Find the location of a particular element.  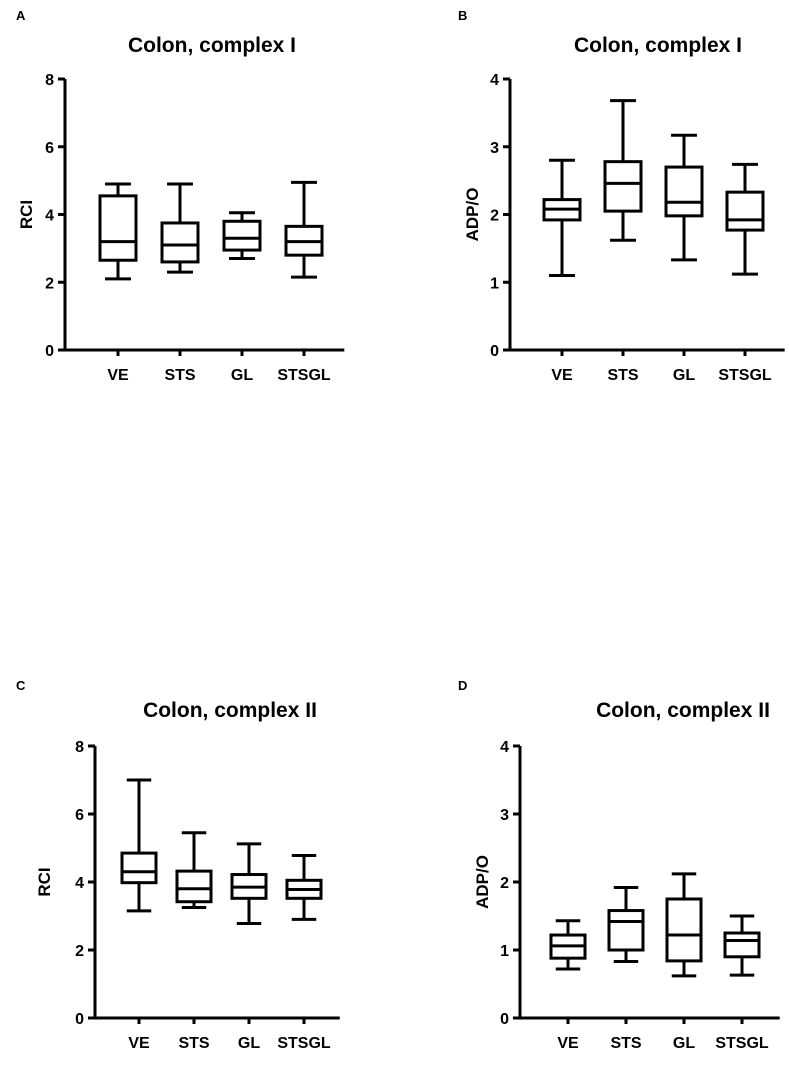

panel-letter: A is located at coordinates (21, 15).